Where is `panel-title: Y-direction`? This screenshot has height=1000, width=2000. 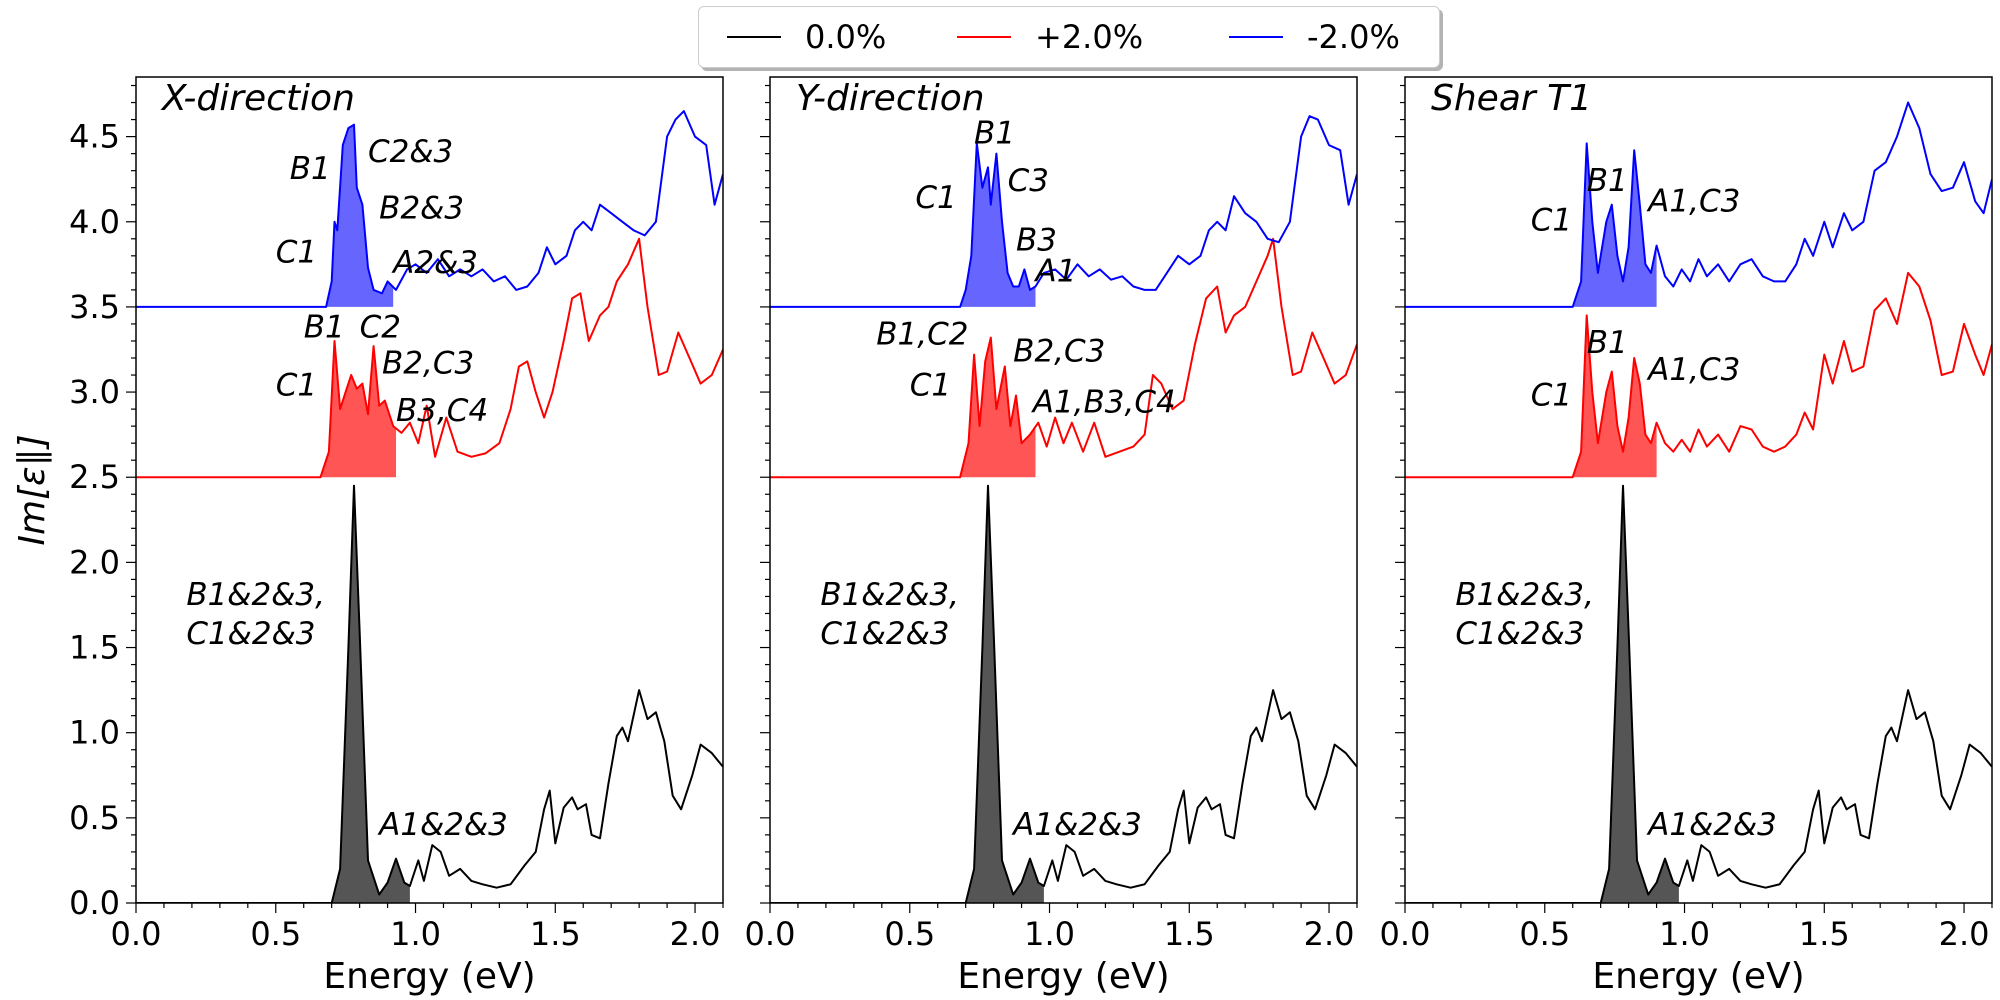 panel-title: Y-direction is located at coordinates (890, 98).